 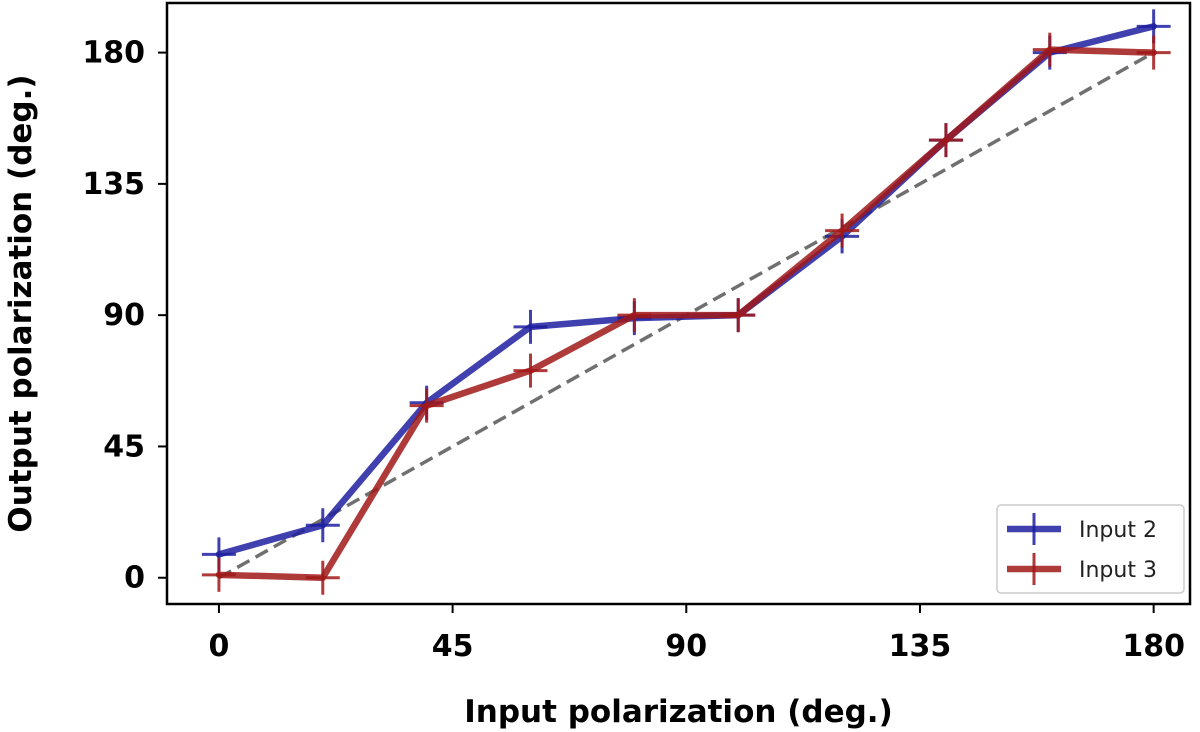 I want to click on x-tick-label: 45, so click(x=453, y=646).